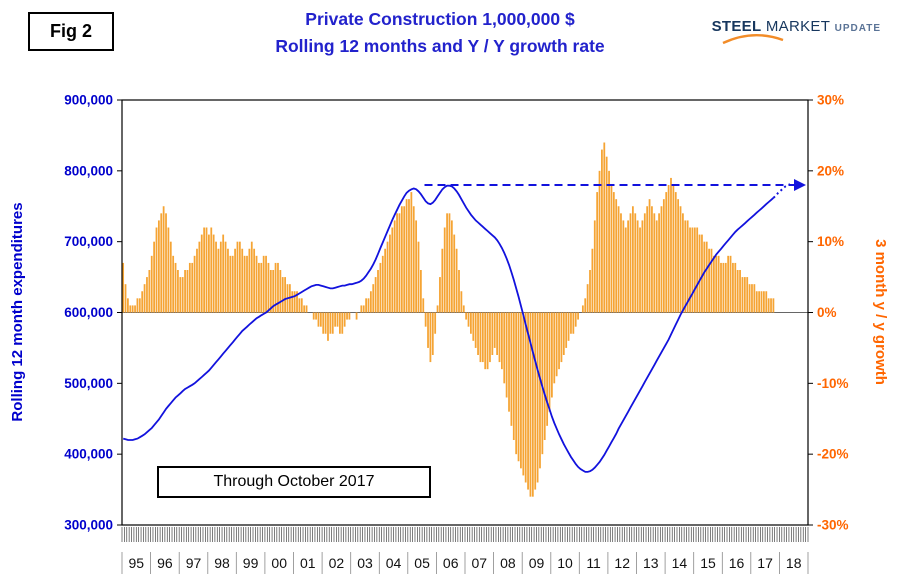 This screenshot has width=897, height=587. What do you see at coordinates (394, 563) in the screenshot?
I see `svg-text: 04` at bounding box center [394, 563].